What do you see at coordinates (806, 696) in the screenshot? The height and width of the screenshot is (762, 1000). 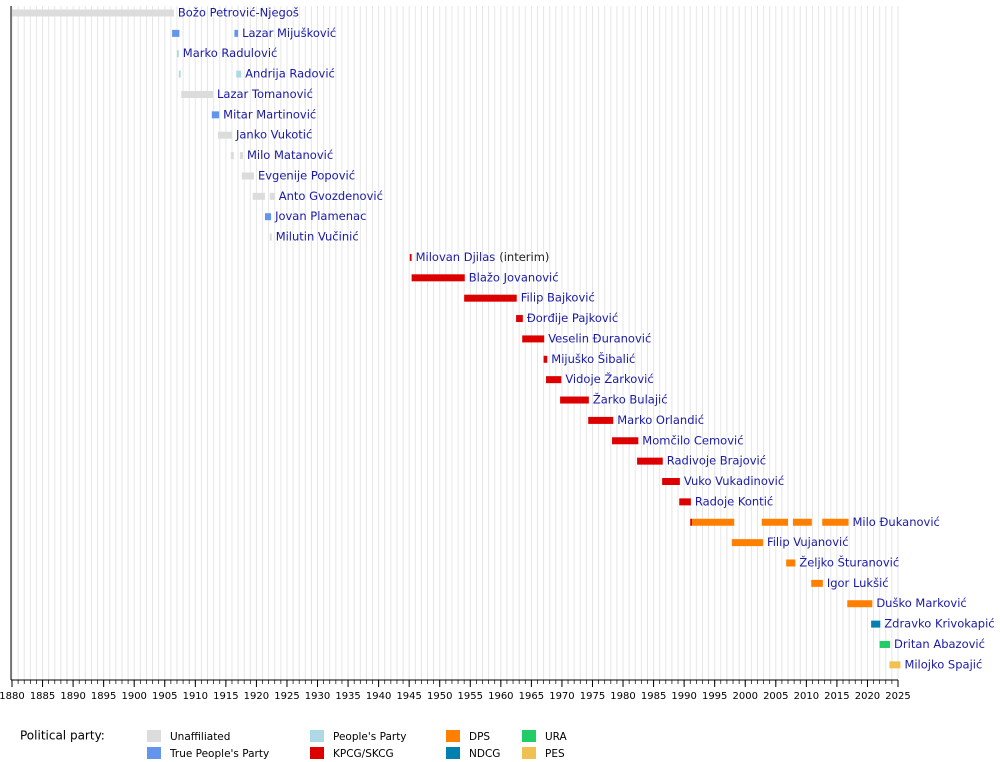 I see `x-tick-label: 2010` at bounding box center [806, 696].